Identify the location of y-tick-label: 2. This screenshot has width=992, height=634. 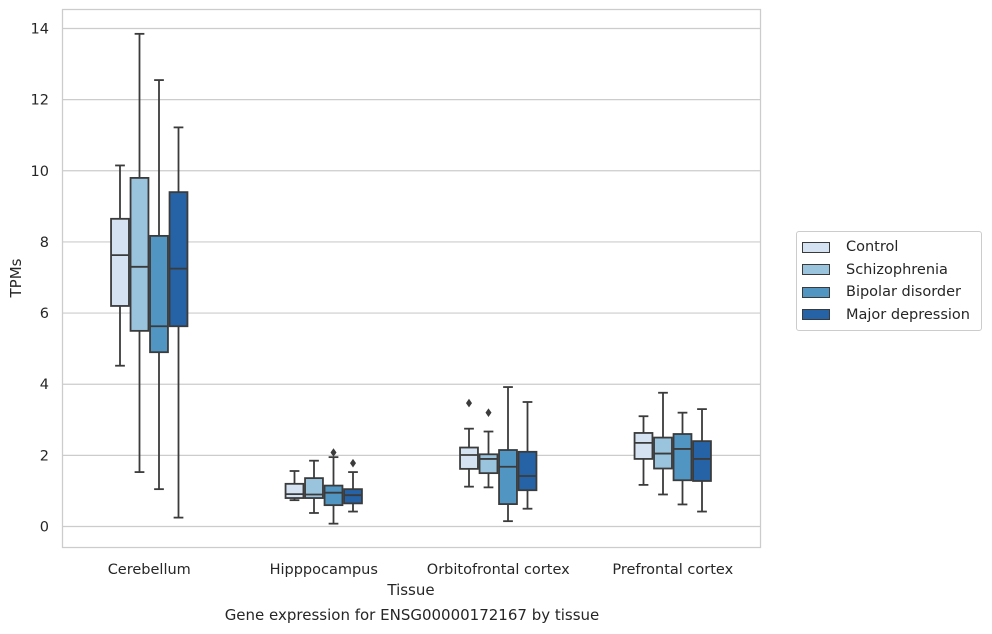
(44, 456).